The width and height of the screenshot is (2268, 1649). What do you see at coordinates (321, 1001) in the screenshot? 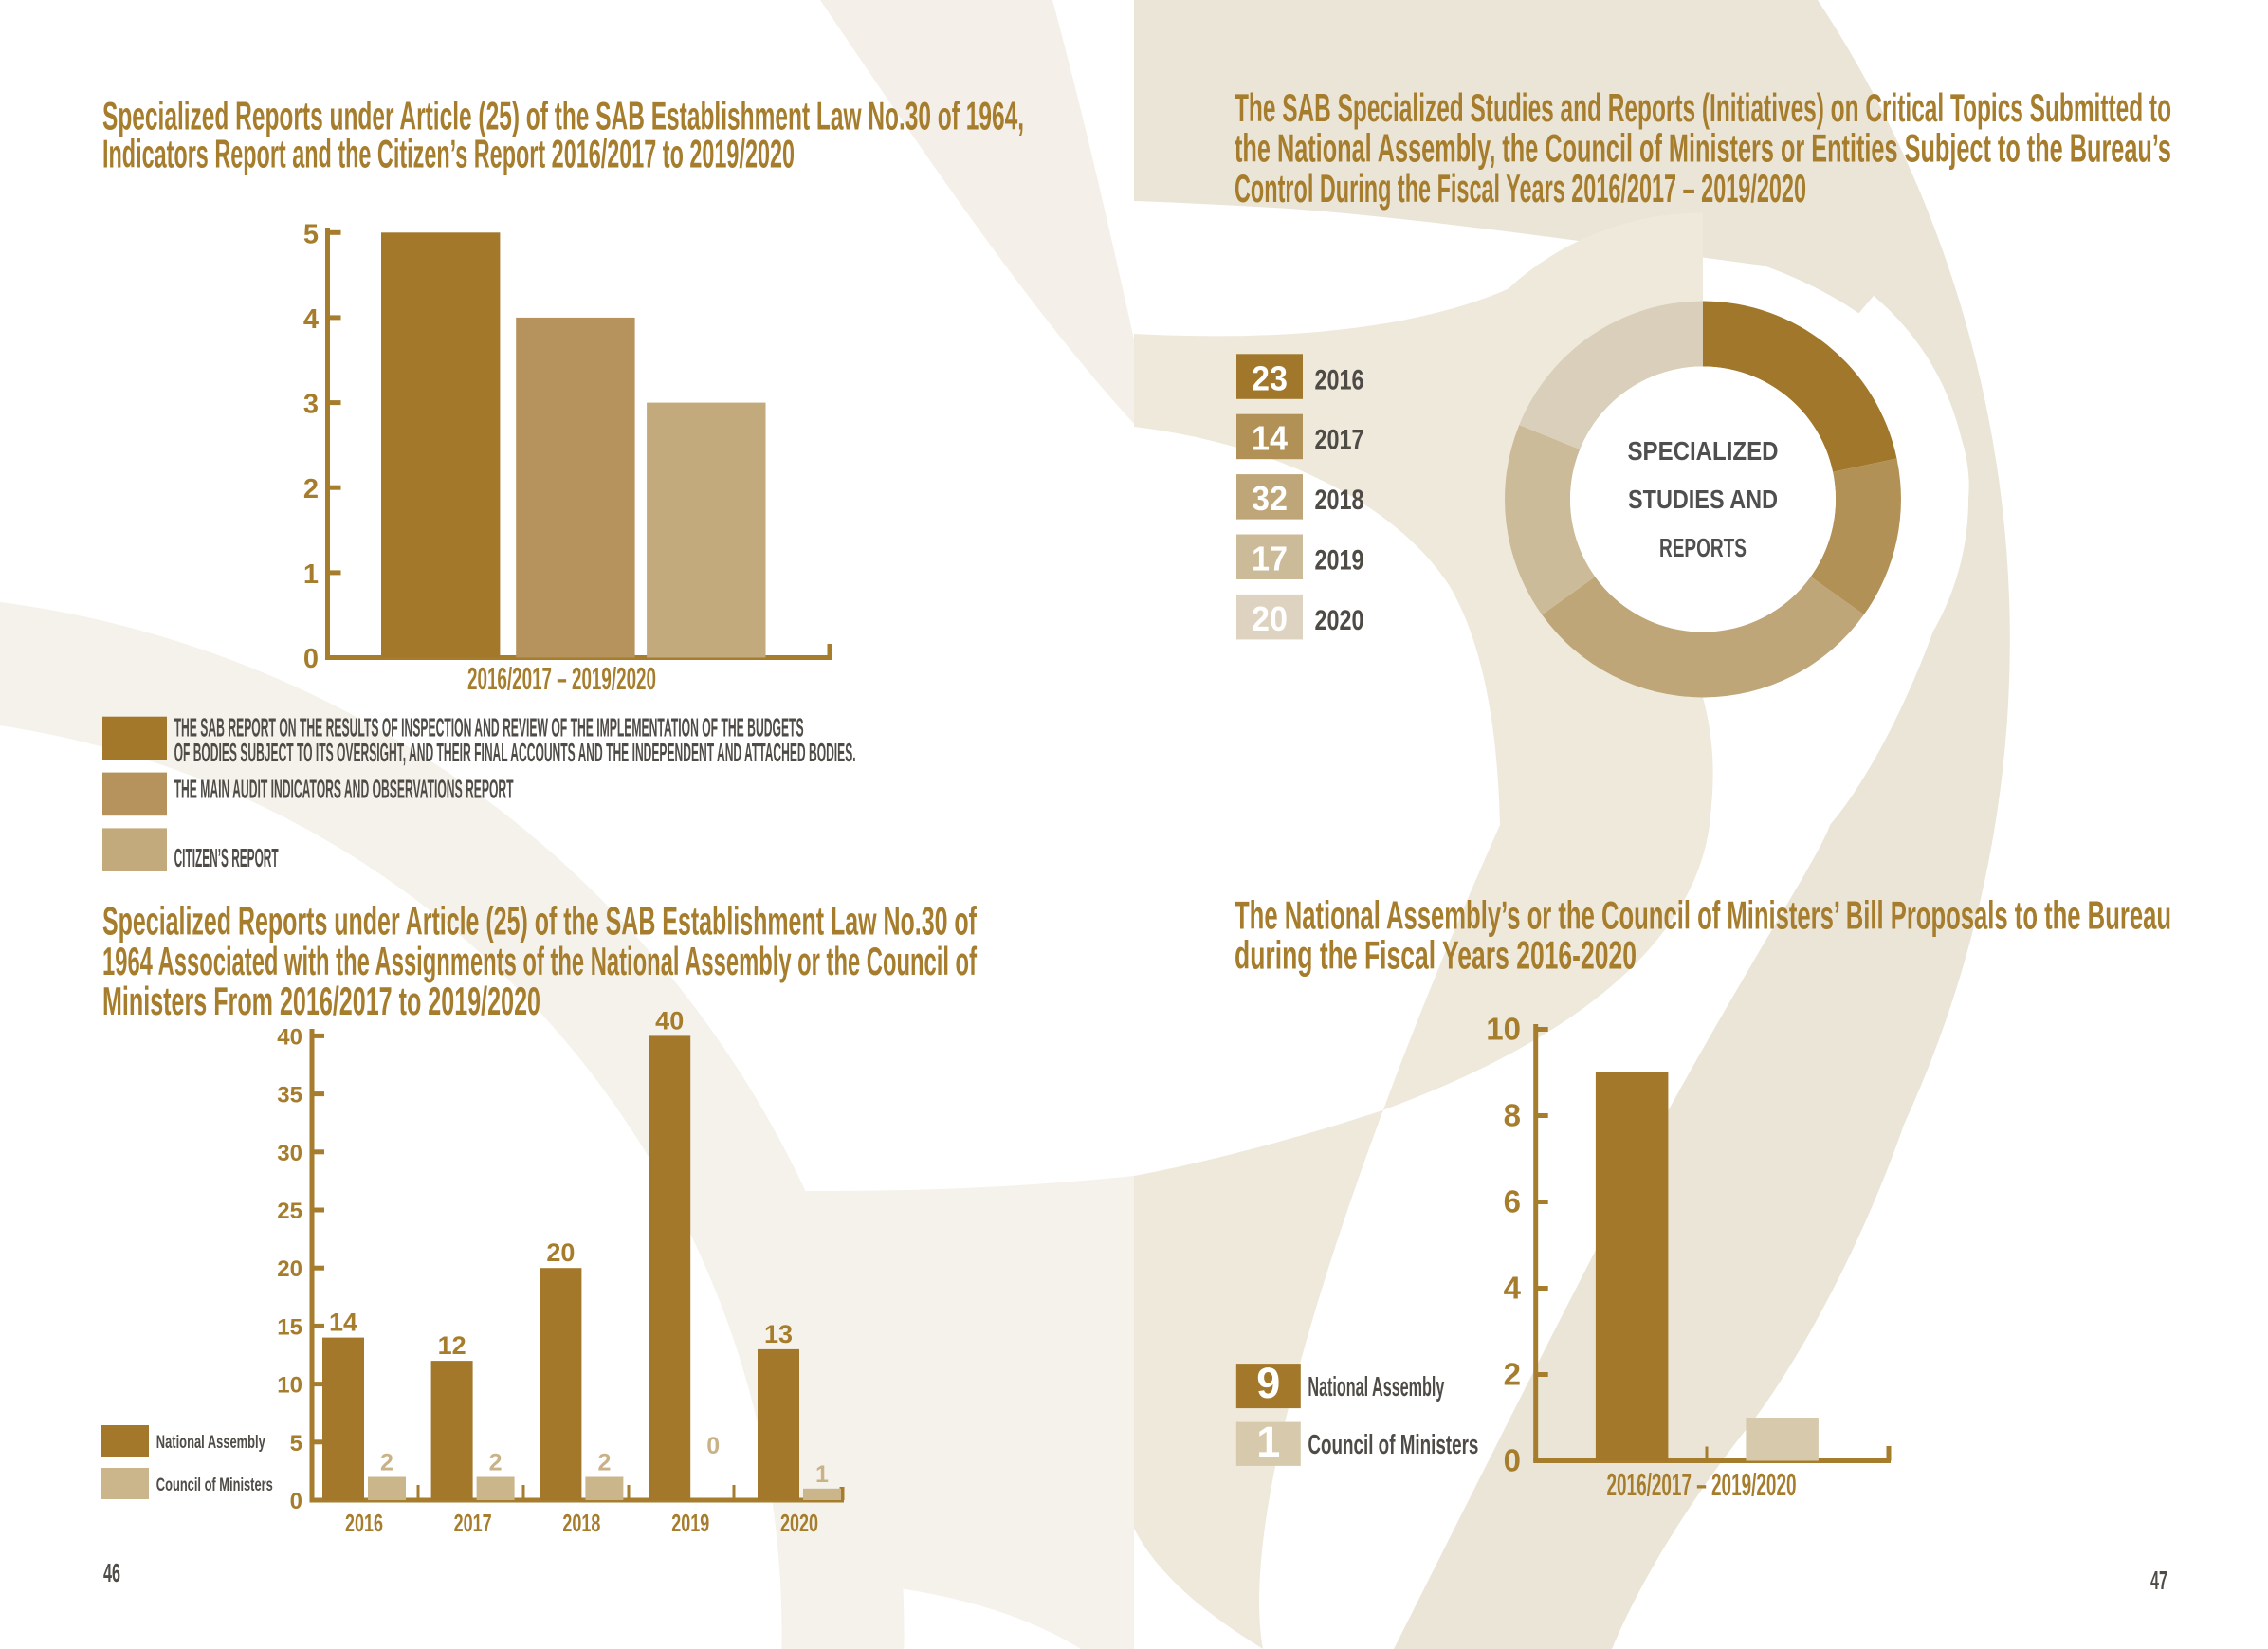
I see `svg-text:Ministers From 2016/2017 to 20: Ministers From 2016/2017 to 2019/2020` at bounding box center [321, 1001].